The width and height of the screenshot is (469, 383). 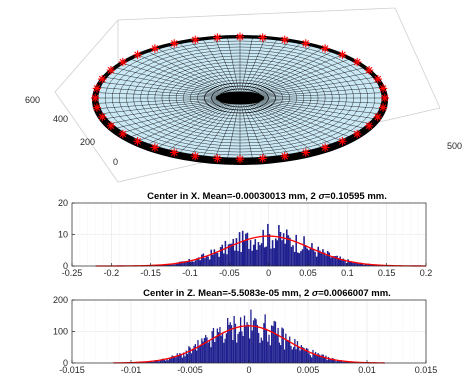 What do you see at coordinates (65, 266) in the screenshot?
I see `y-tick-label: 0` at bounding box center [65, 266].